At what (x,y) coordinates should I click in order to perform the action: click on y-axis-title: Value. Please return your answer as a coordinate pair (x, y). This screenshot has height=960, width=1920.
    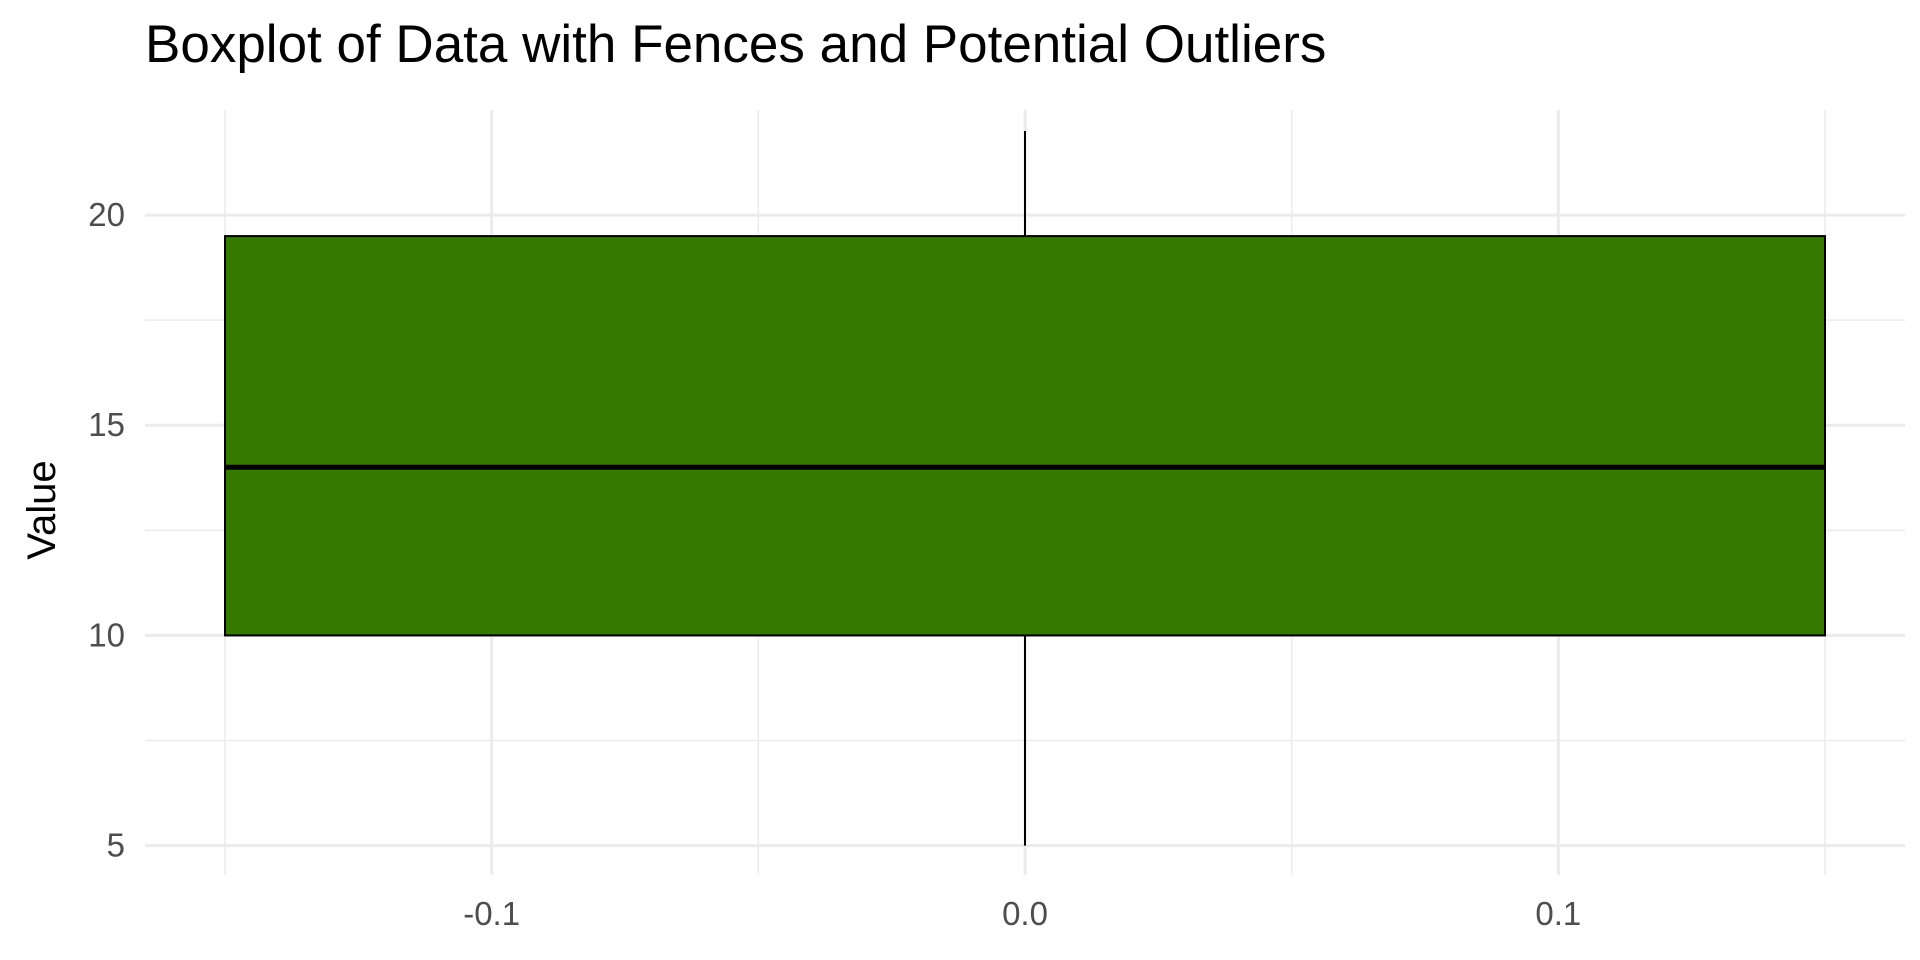
    Looking at the image, I should click on (42, 509).